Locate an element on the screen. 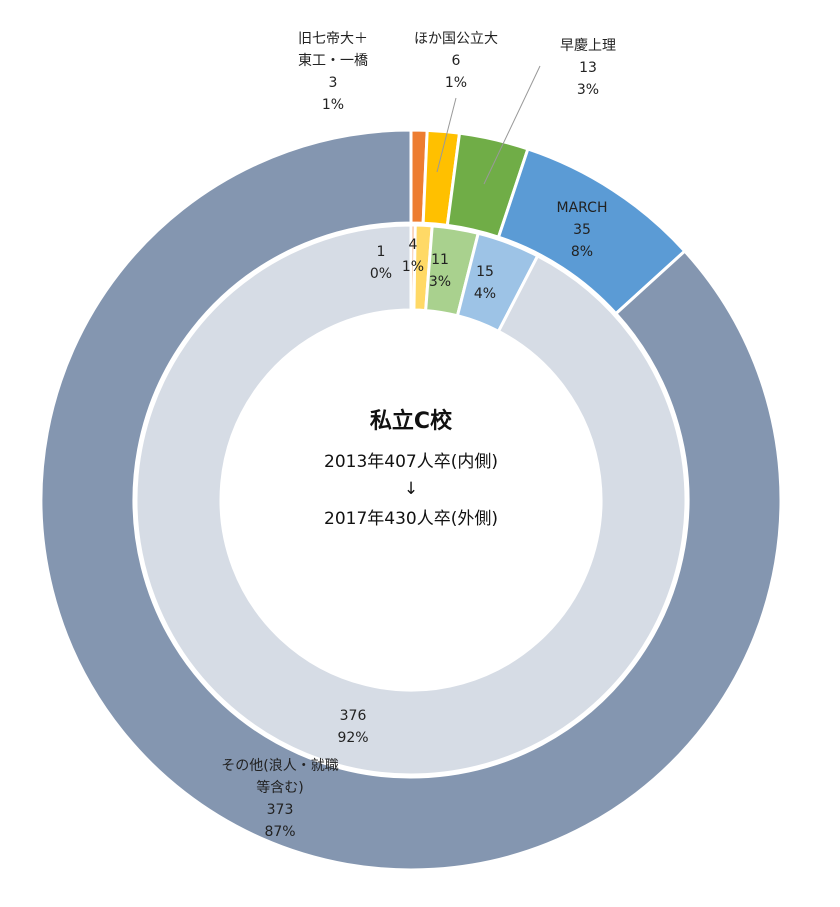 The width and height of the screenshot is (840, 907). outer-label-value-1: 6 is located at coordinates (456, 61).